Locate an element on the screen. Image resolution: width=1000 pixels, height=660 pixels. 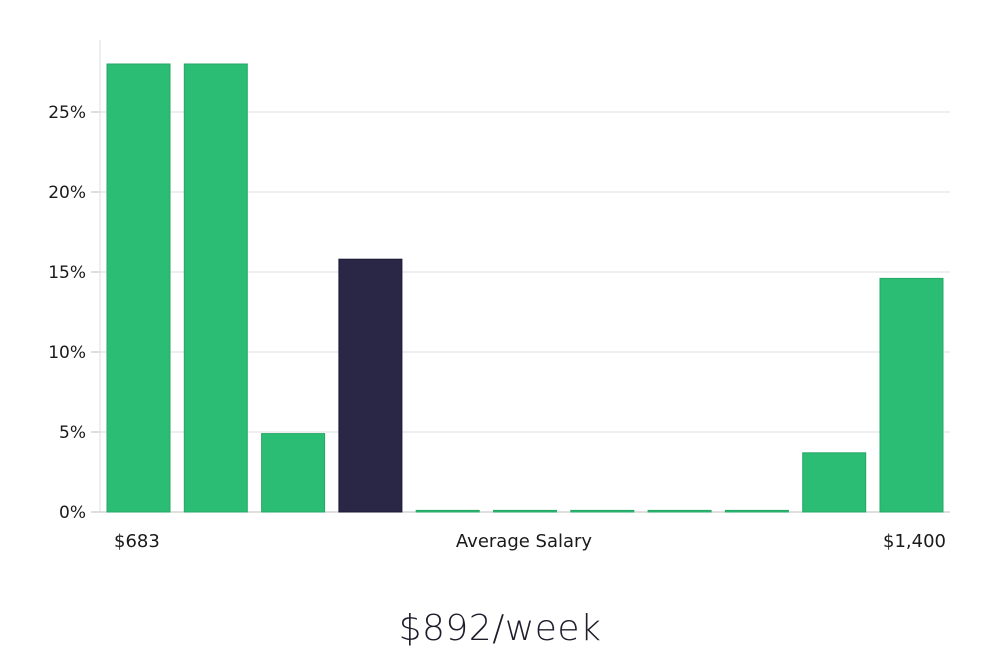
y-axis-tick-labels: 0% 5% 10% 15% 20% 25% is located at coordinates (67, 313).